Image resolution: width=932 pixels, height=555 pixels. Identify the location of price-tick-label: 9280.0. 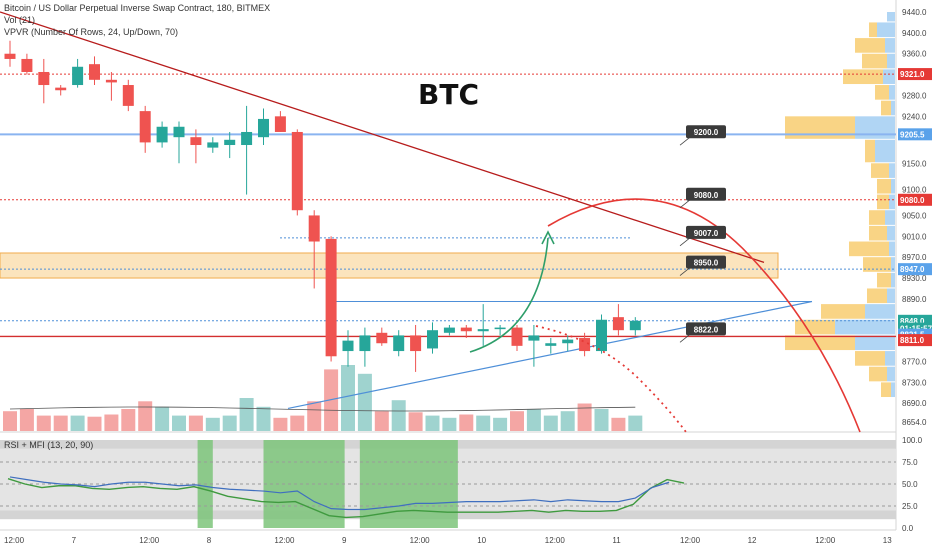
(914, 95).